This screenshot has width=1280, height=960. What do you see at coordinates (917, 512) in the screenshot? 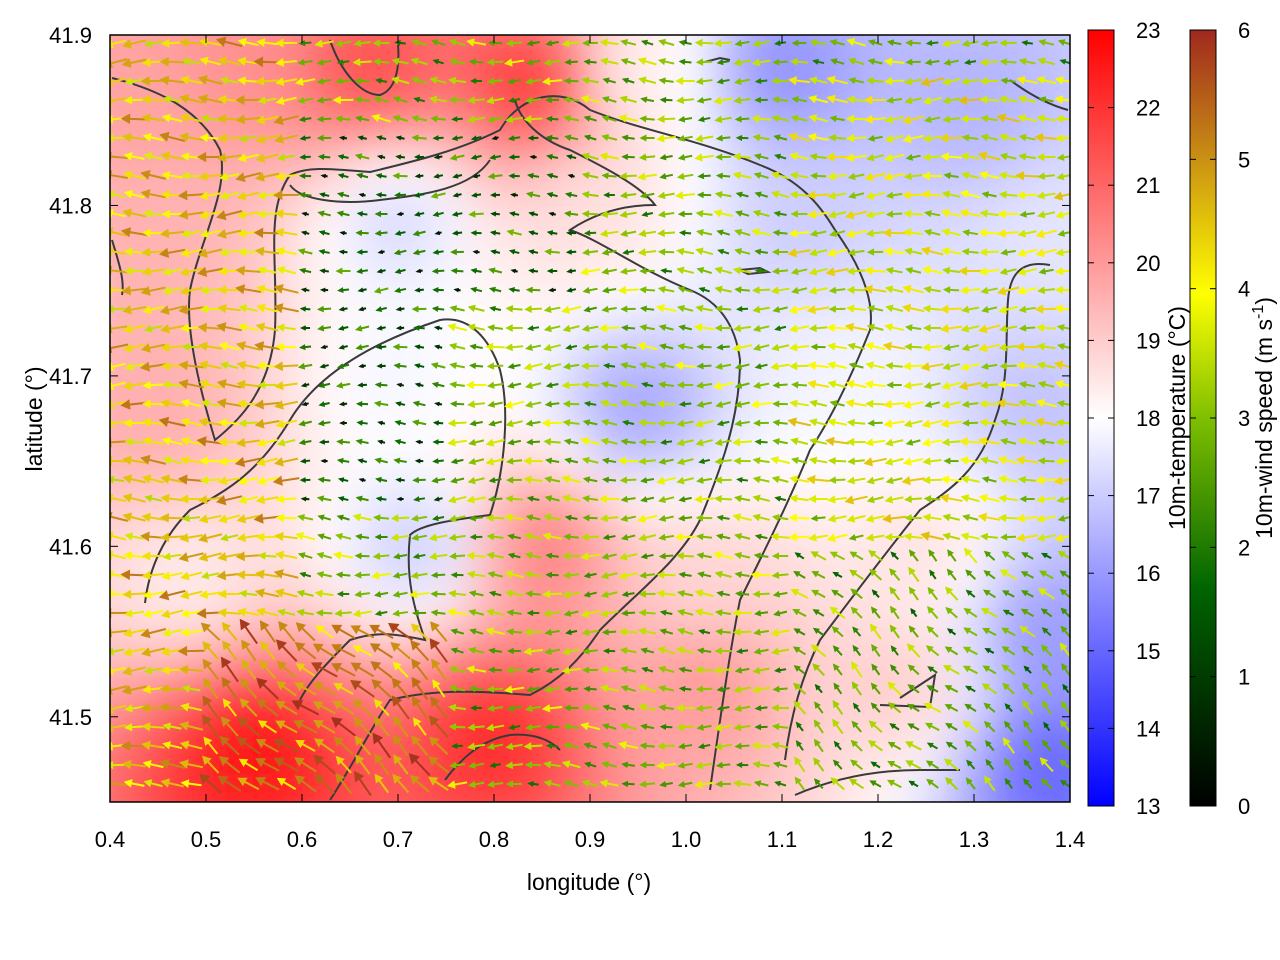
I see `contour-line` at bounding box center [917, 512].